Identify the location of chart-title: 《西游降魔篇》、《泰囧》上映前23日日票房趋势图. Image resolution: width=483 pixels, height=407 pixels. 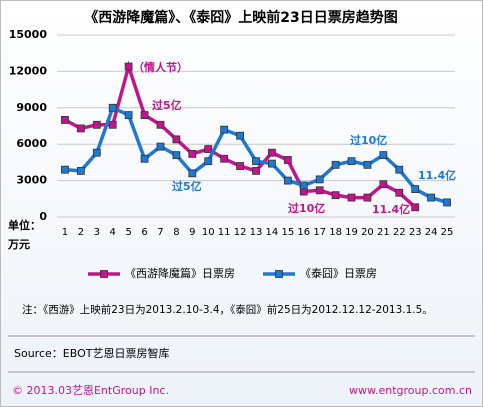
(240, 17).